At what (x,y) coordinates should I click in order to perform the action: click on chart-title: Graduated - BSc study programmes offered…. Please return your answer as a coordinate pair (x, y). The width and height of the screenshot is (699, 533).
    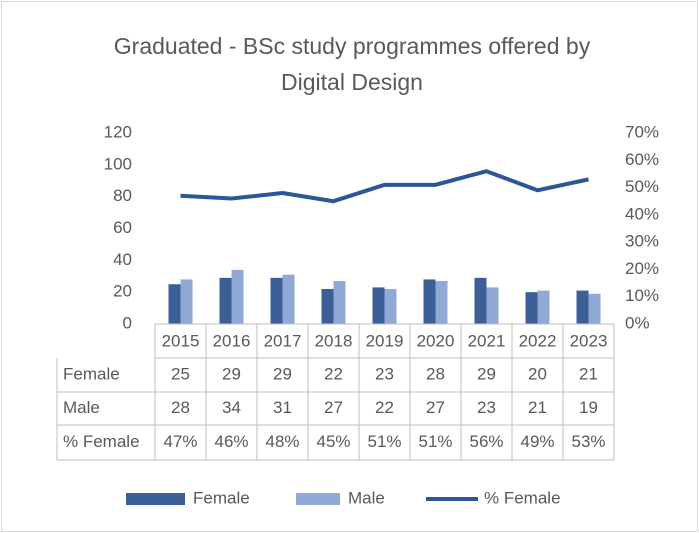
    Looking at the image, I should click on (352, 64).